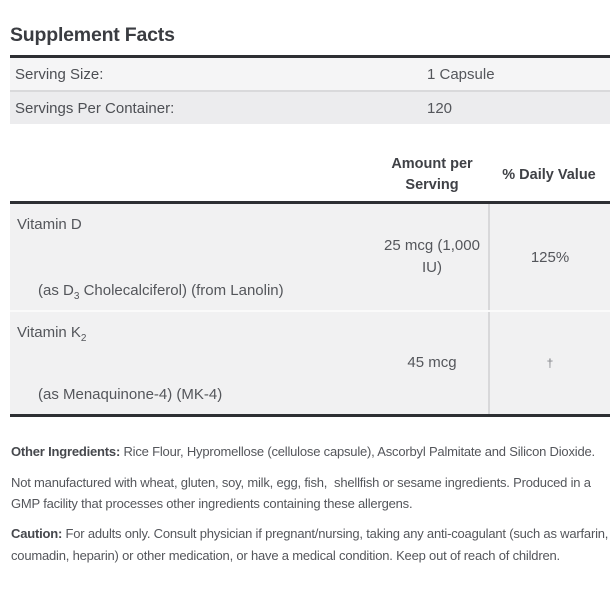  What do you see at coordinates (461, 74) in the screenshot?
I see `serving-size-value: 1 Capsule` at bounding box center [461, 74].